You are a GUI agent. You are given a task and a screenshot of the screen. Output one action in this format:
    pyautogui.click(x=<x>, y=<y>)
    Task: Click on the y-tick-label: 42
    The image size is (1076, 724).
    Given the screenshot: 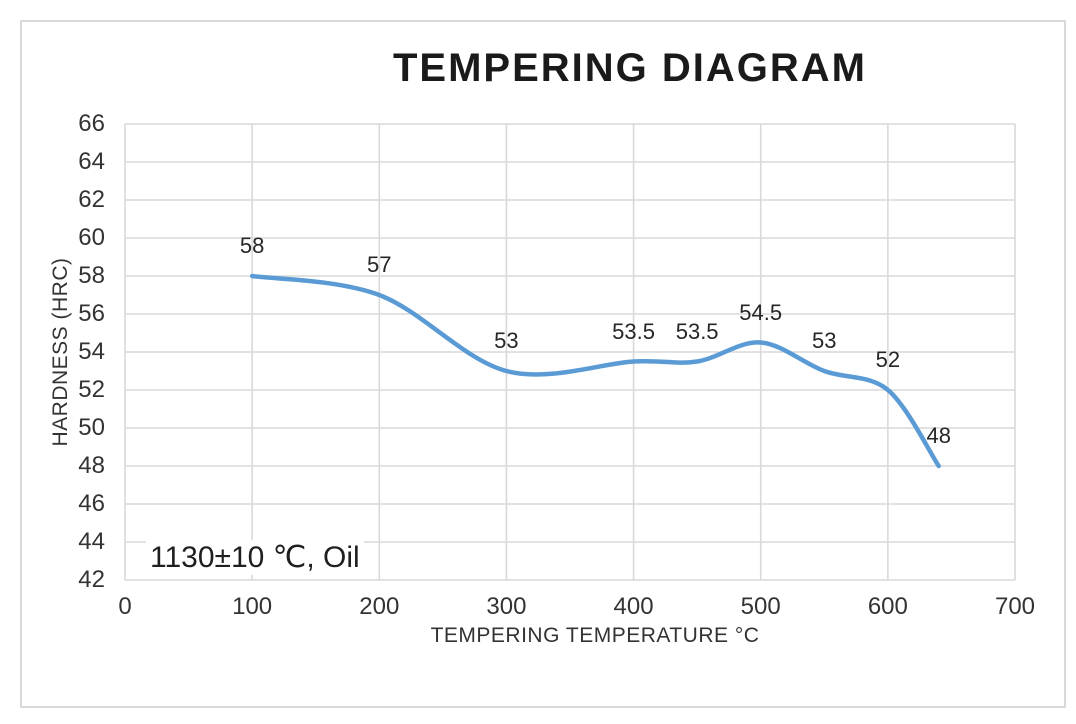 What is the action you would take?
    pyautogui.click(x=91, y=579)
    